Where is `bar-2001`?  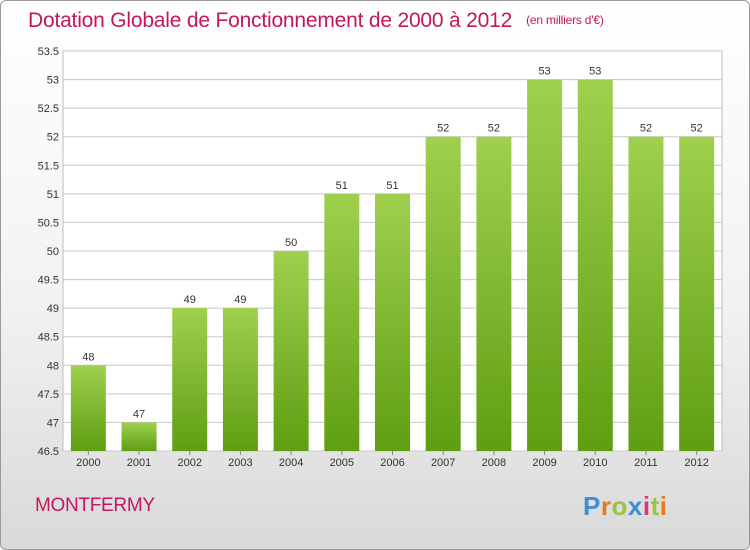
bar-2001 is located at coordinates (139, 436).